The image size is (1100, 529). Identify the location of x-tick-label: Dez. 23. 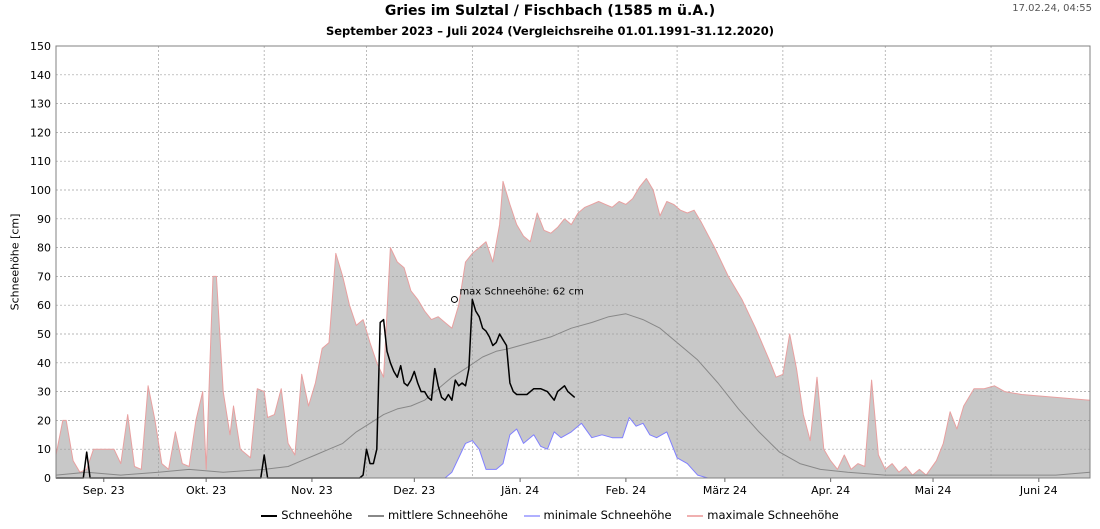
(414, 490).